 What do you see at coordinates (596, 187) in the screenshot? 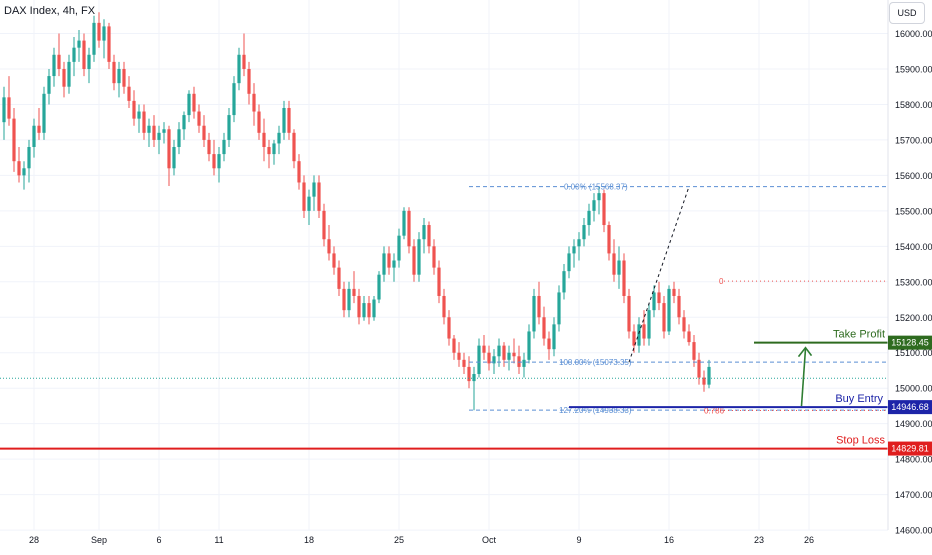
I see `fib-label-top: 0.00% (15568.37)` at bounding box center [596, 187].